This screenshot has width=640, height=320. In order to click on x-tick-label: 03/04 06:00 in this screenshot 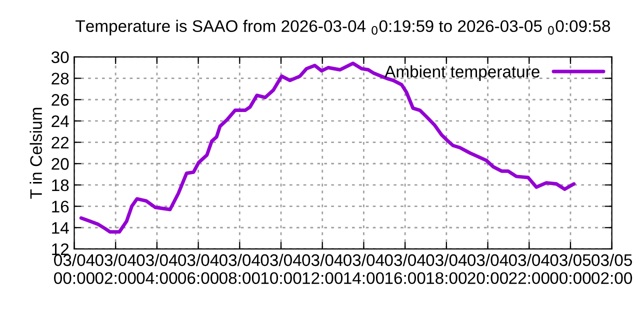, I will do `click(198, 269)`.